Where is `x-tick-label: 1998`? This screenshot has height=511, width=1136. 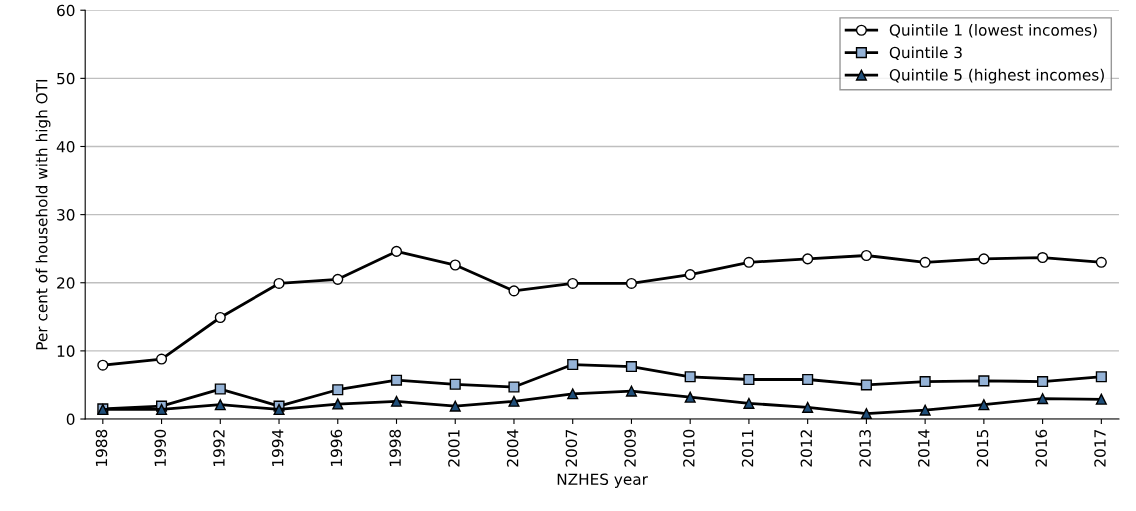 x-tick-label: 1998 is located at coordinates (395, 447).